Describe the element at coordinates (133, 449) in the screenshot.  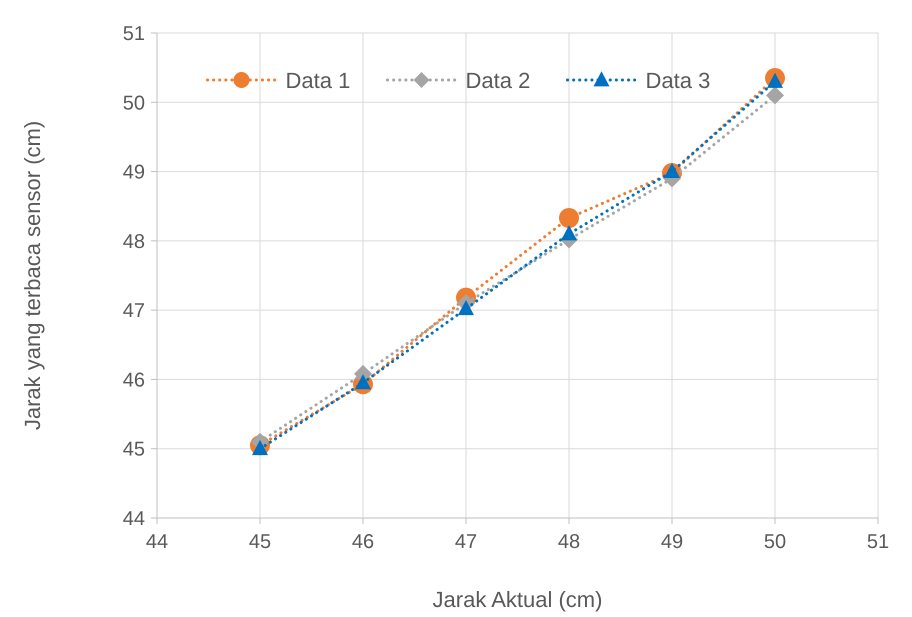
I see `y-tick-label: 45` at that location.